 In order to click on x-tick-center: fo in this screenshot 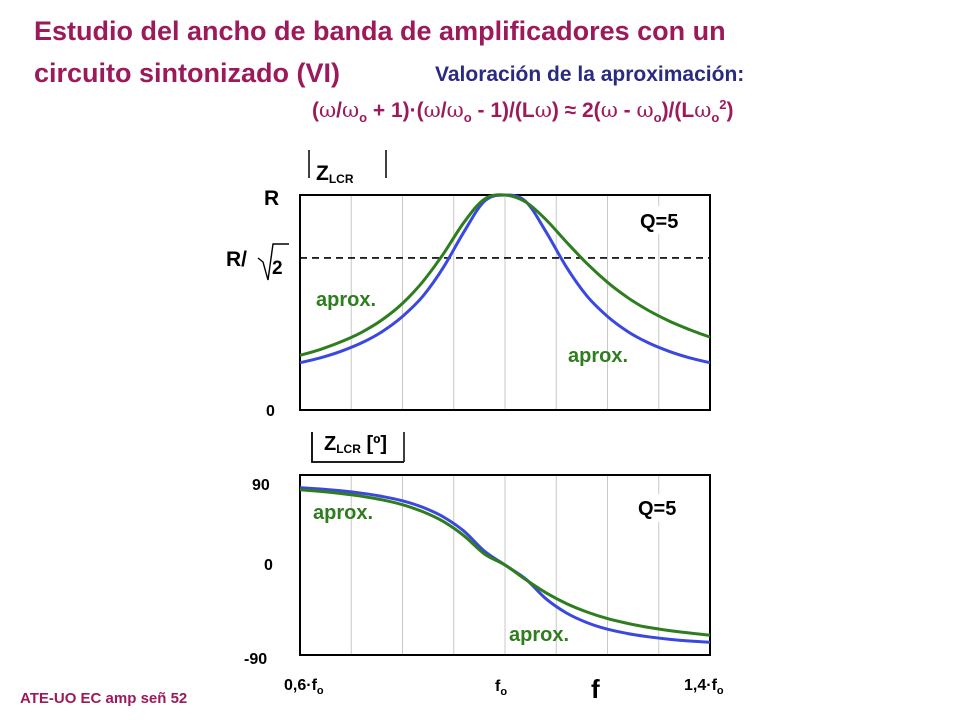, I will do `click(501, 688)`.